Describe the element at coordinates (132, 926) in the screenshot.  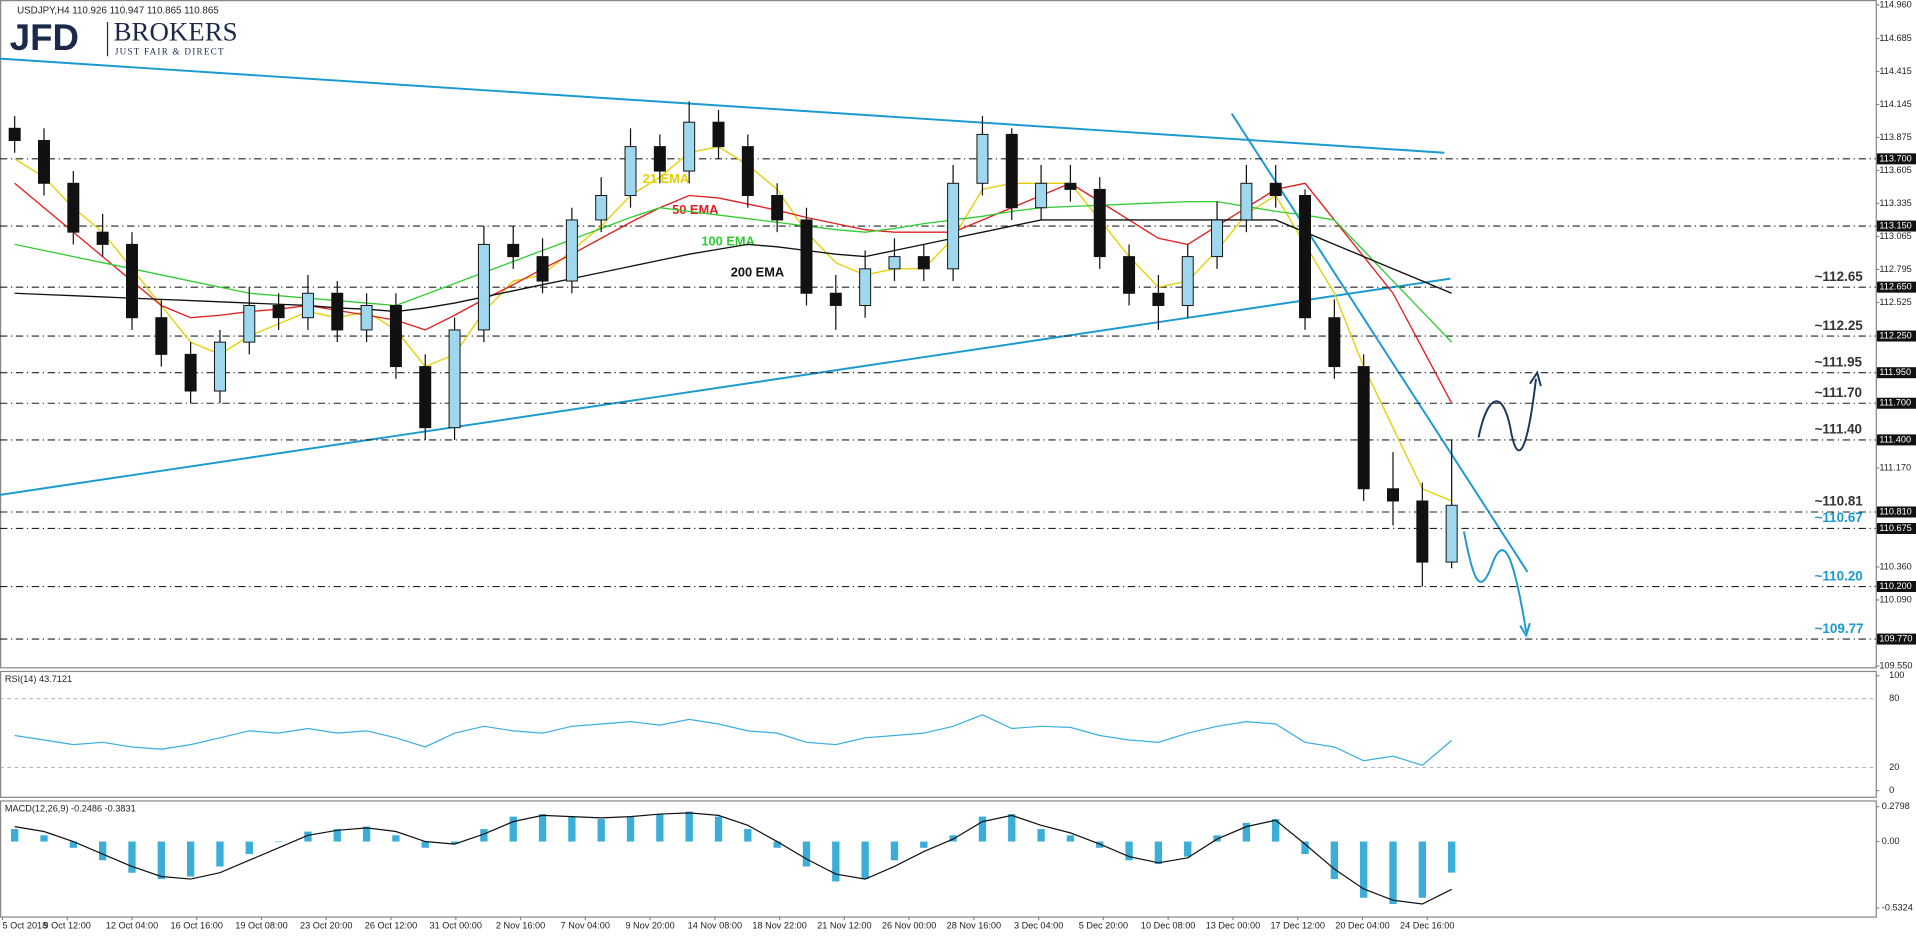
I see `x-tick-label: 12 Oct 04:00` at that location.